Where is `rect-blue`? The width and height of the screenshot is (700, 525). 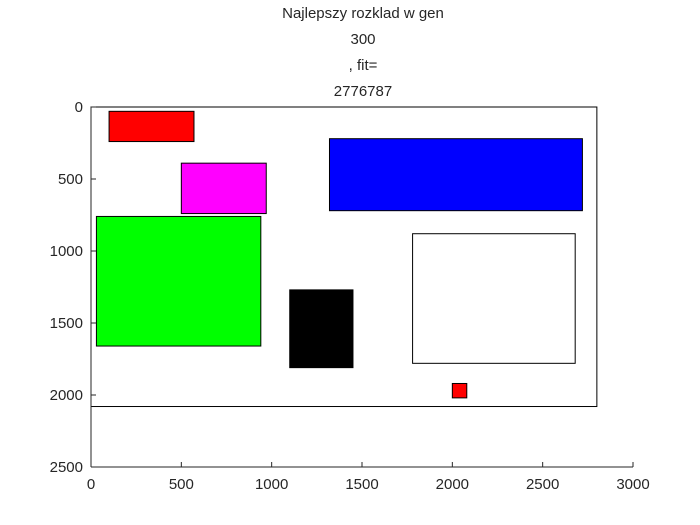
rect-blue is located at coordinates (455, 175).